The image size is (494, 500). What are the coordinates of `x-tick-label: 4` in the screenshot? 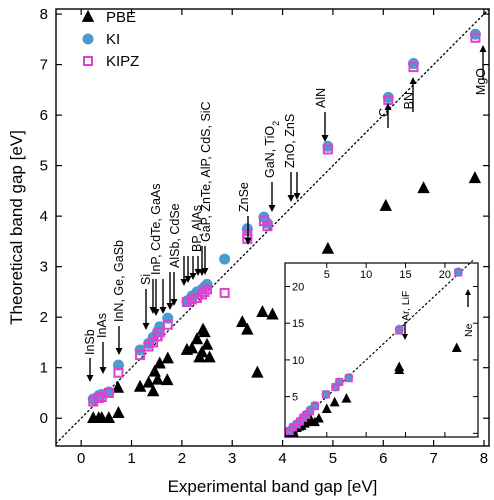 It's located at (282, 458).